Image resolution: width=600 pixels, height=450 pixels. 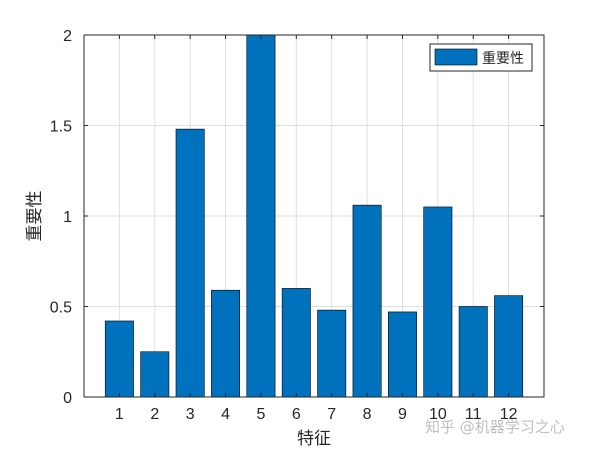 I want to click on x-tick-label: 7, so click(x=331, y=414).